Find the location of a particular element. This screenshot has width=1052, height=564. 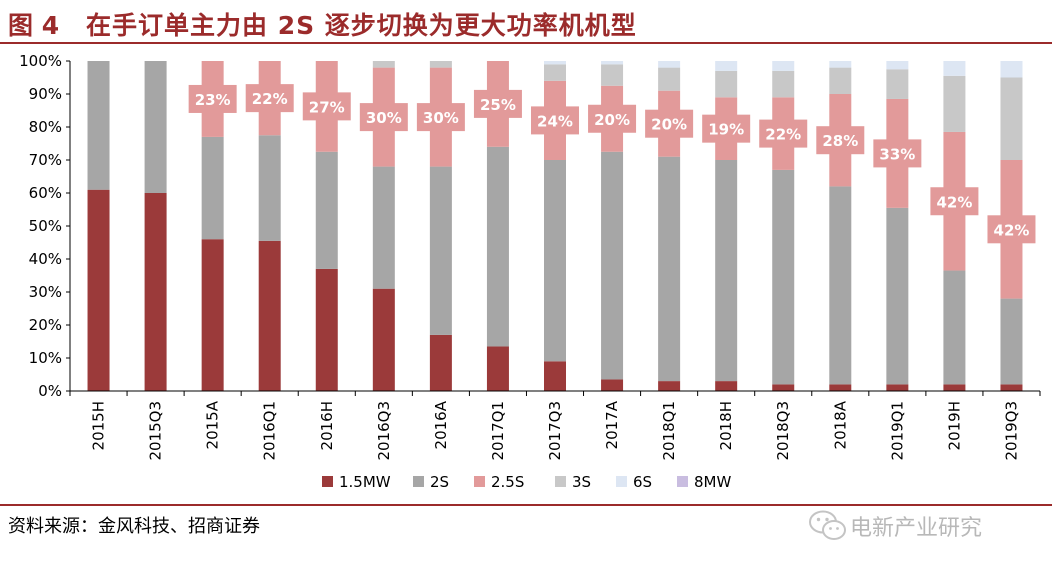

y-tick-label: 70% is located at coordinates (45, 160).